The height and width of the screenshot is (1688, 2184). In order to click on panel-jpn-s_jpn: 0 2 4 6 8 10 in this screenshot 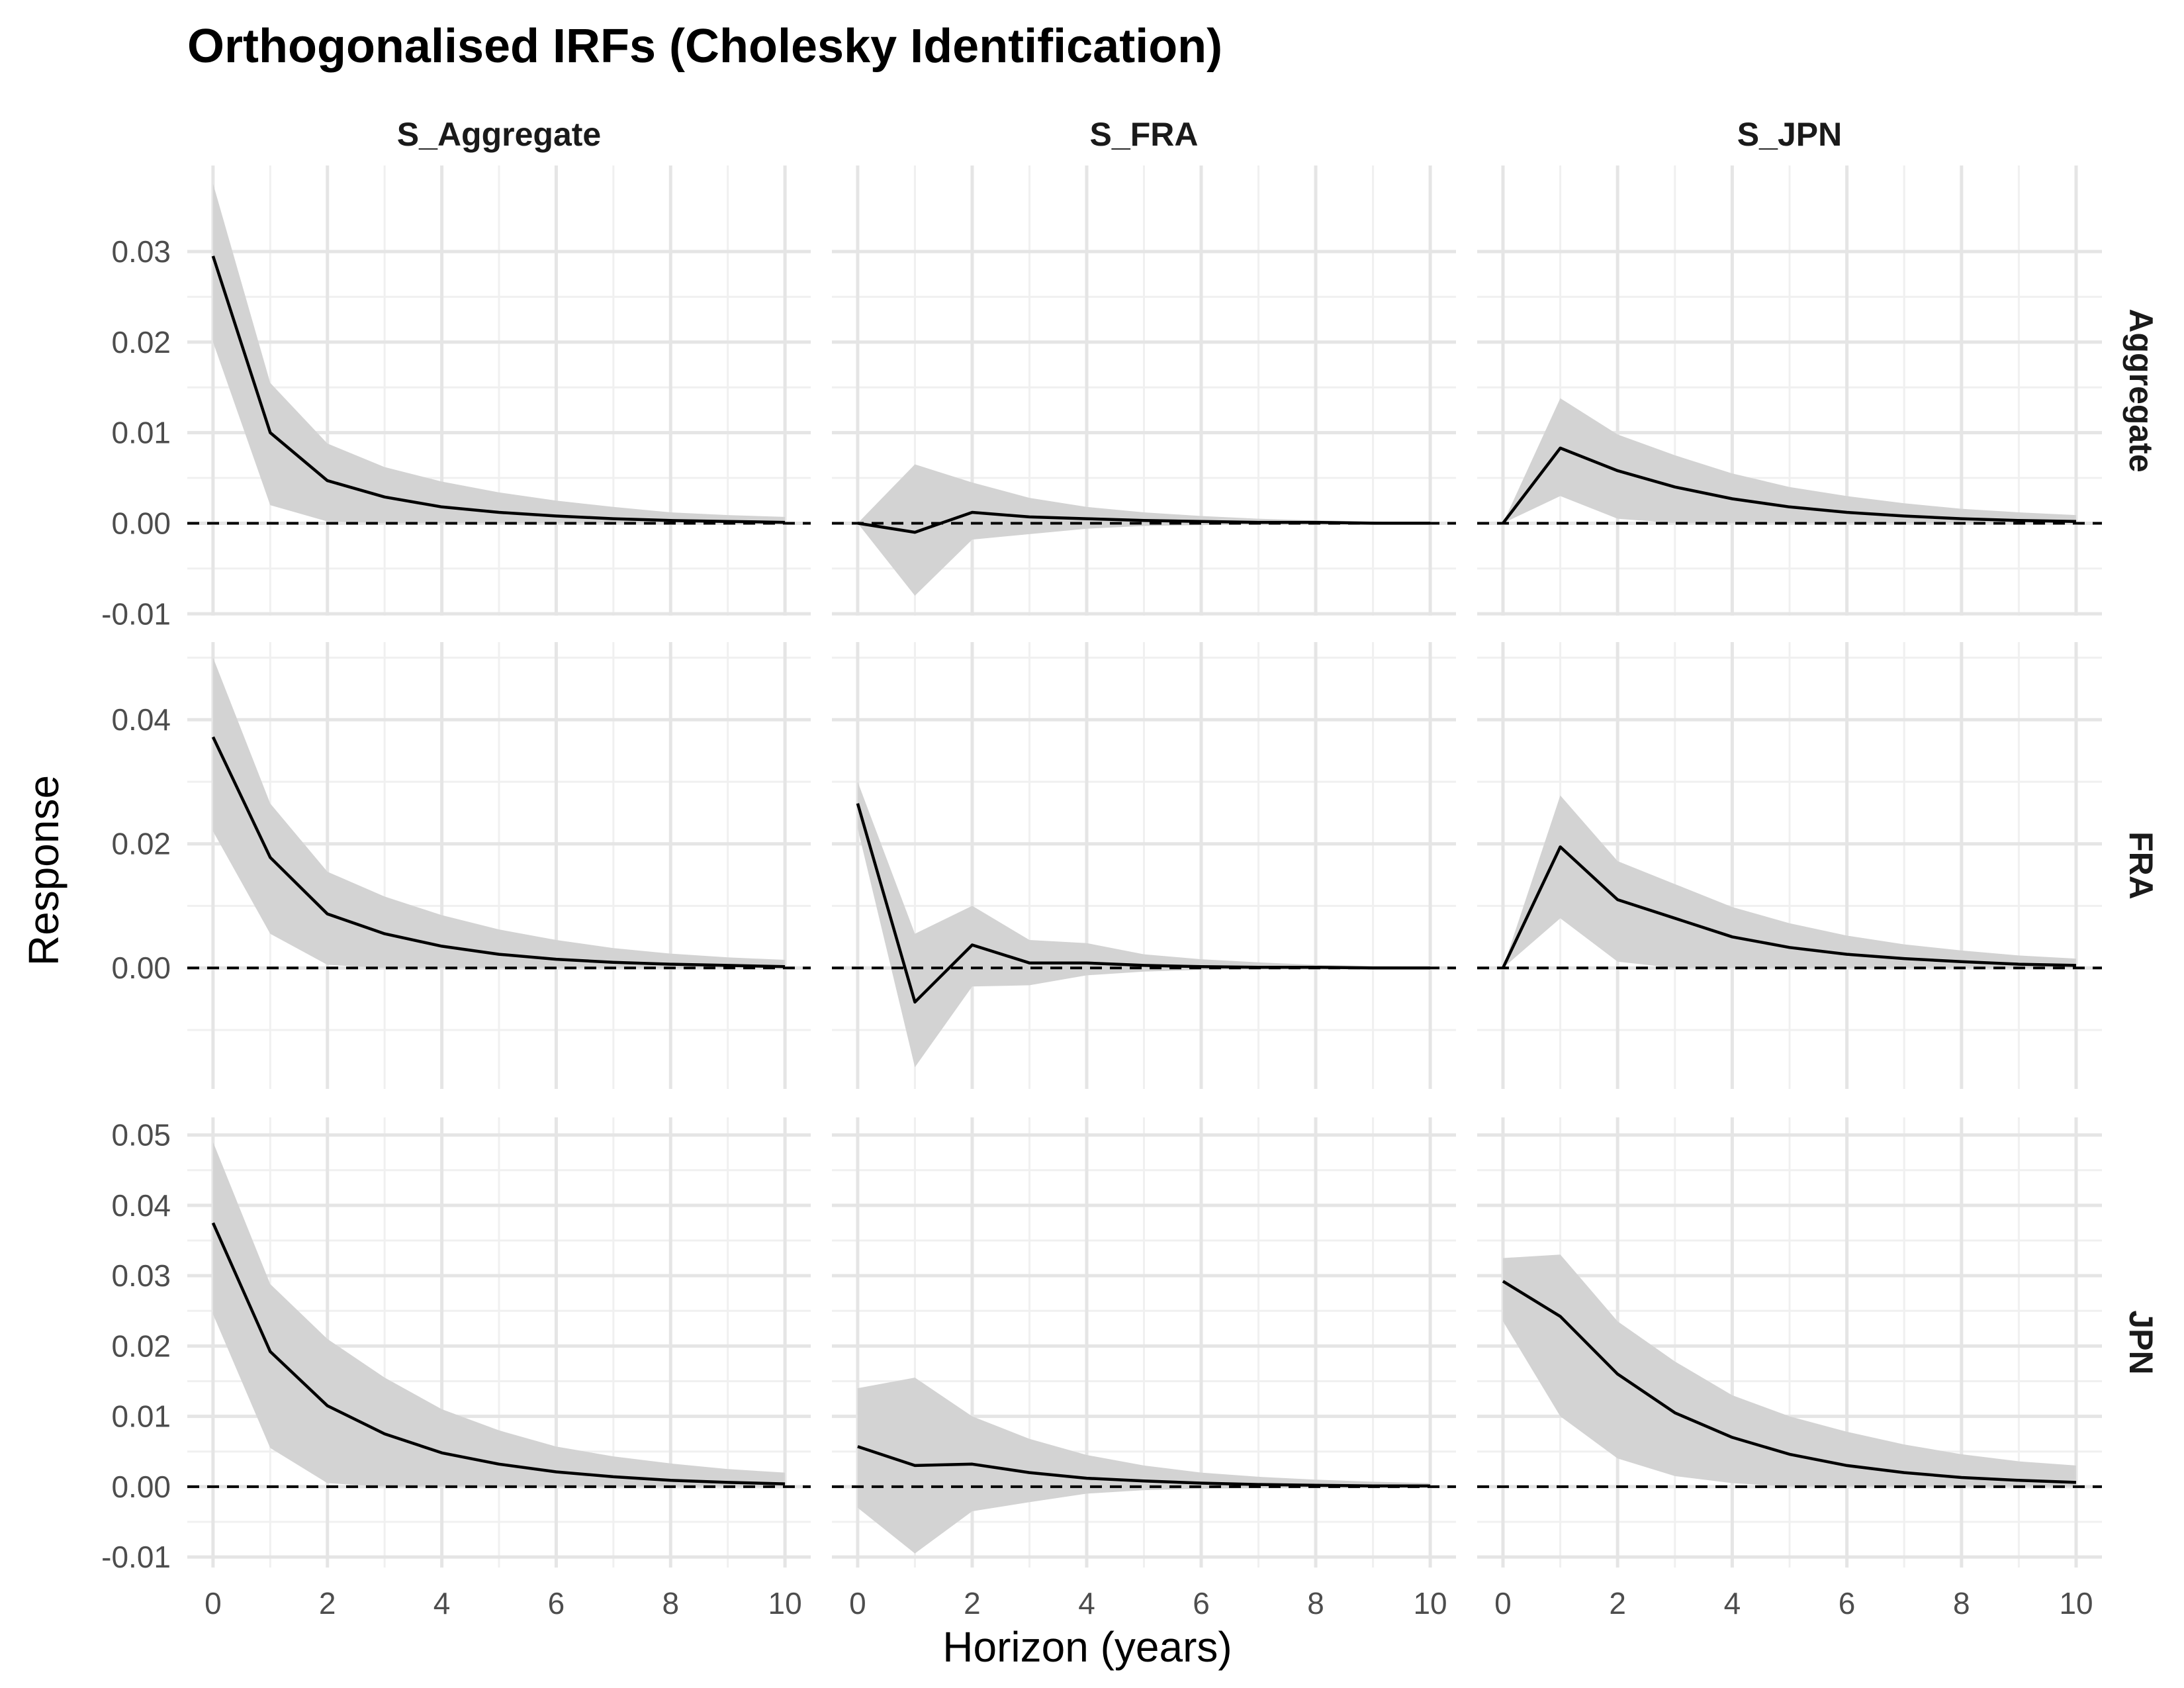, I will do `click(1789, 1368)`.